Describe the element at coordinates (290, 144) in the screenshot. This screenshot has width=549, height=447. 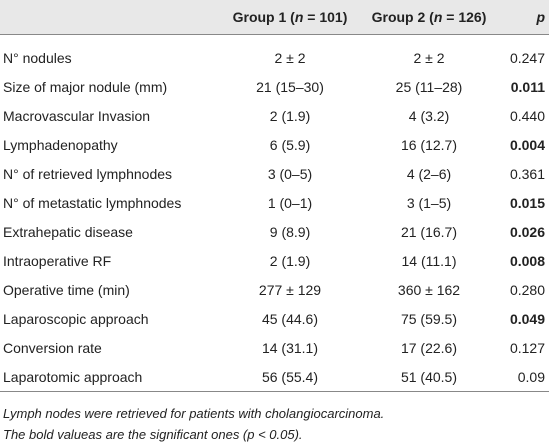
I see `cell: 6 (5.9)` at that location.